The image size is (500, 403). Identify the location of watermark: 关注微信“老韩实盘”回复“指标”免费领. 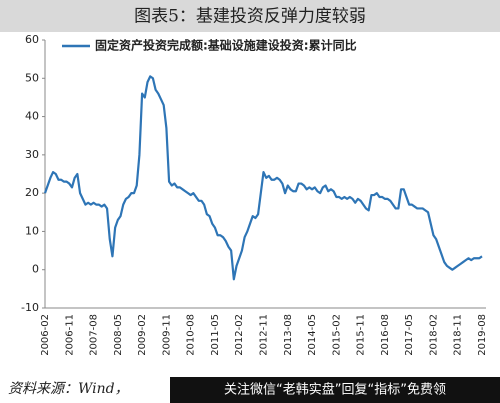
(335, 390).